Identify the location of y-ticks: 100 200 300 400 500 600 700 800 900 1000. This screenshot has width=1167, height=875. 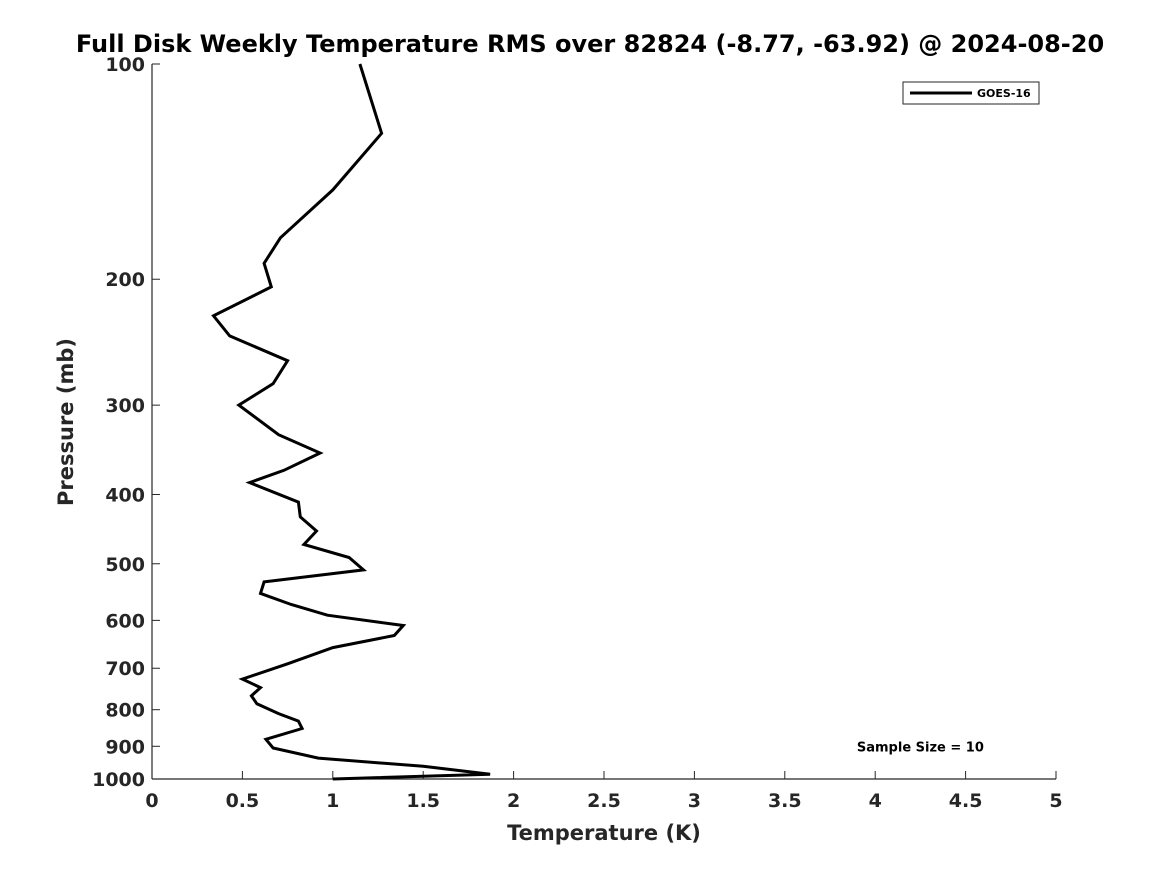
(126, 422).